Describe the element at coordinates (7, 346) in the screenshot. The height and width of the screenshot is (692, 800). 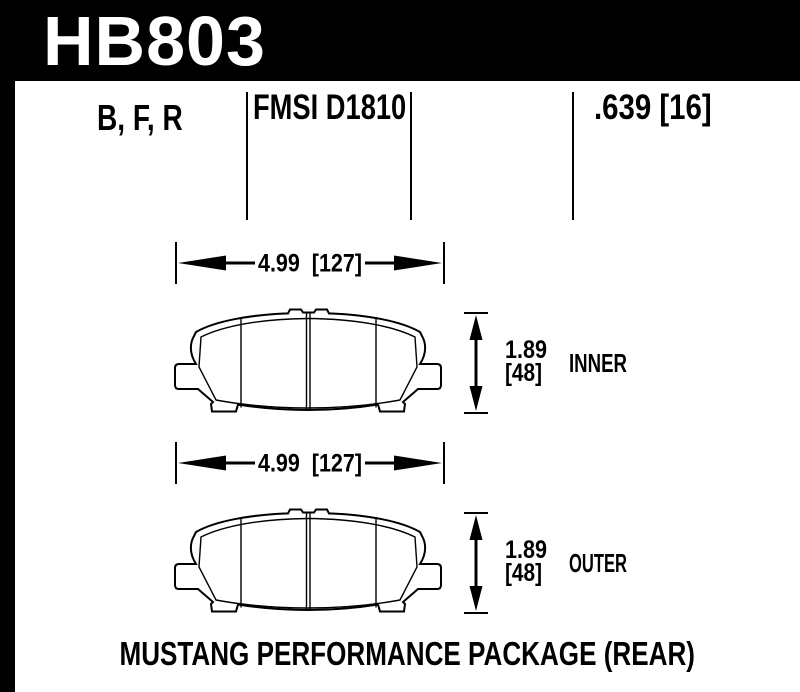
I see `left-edge-bar` at that location.